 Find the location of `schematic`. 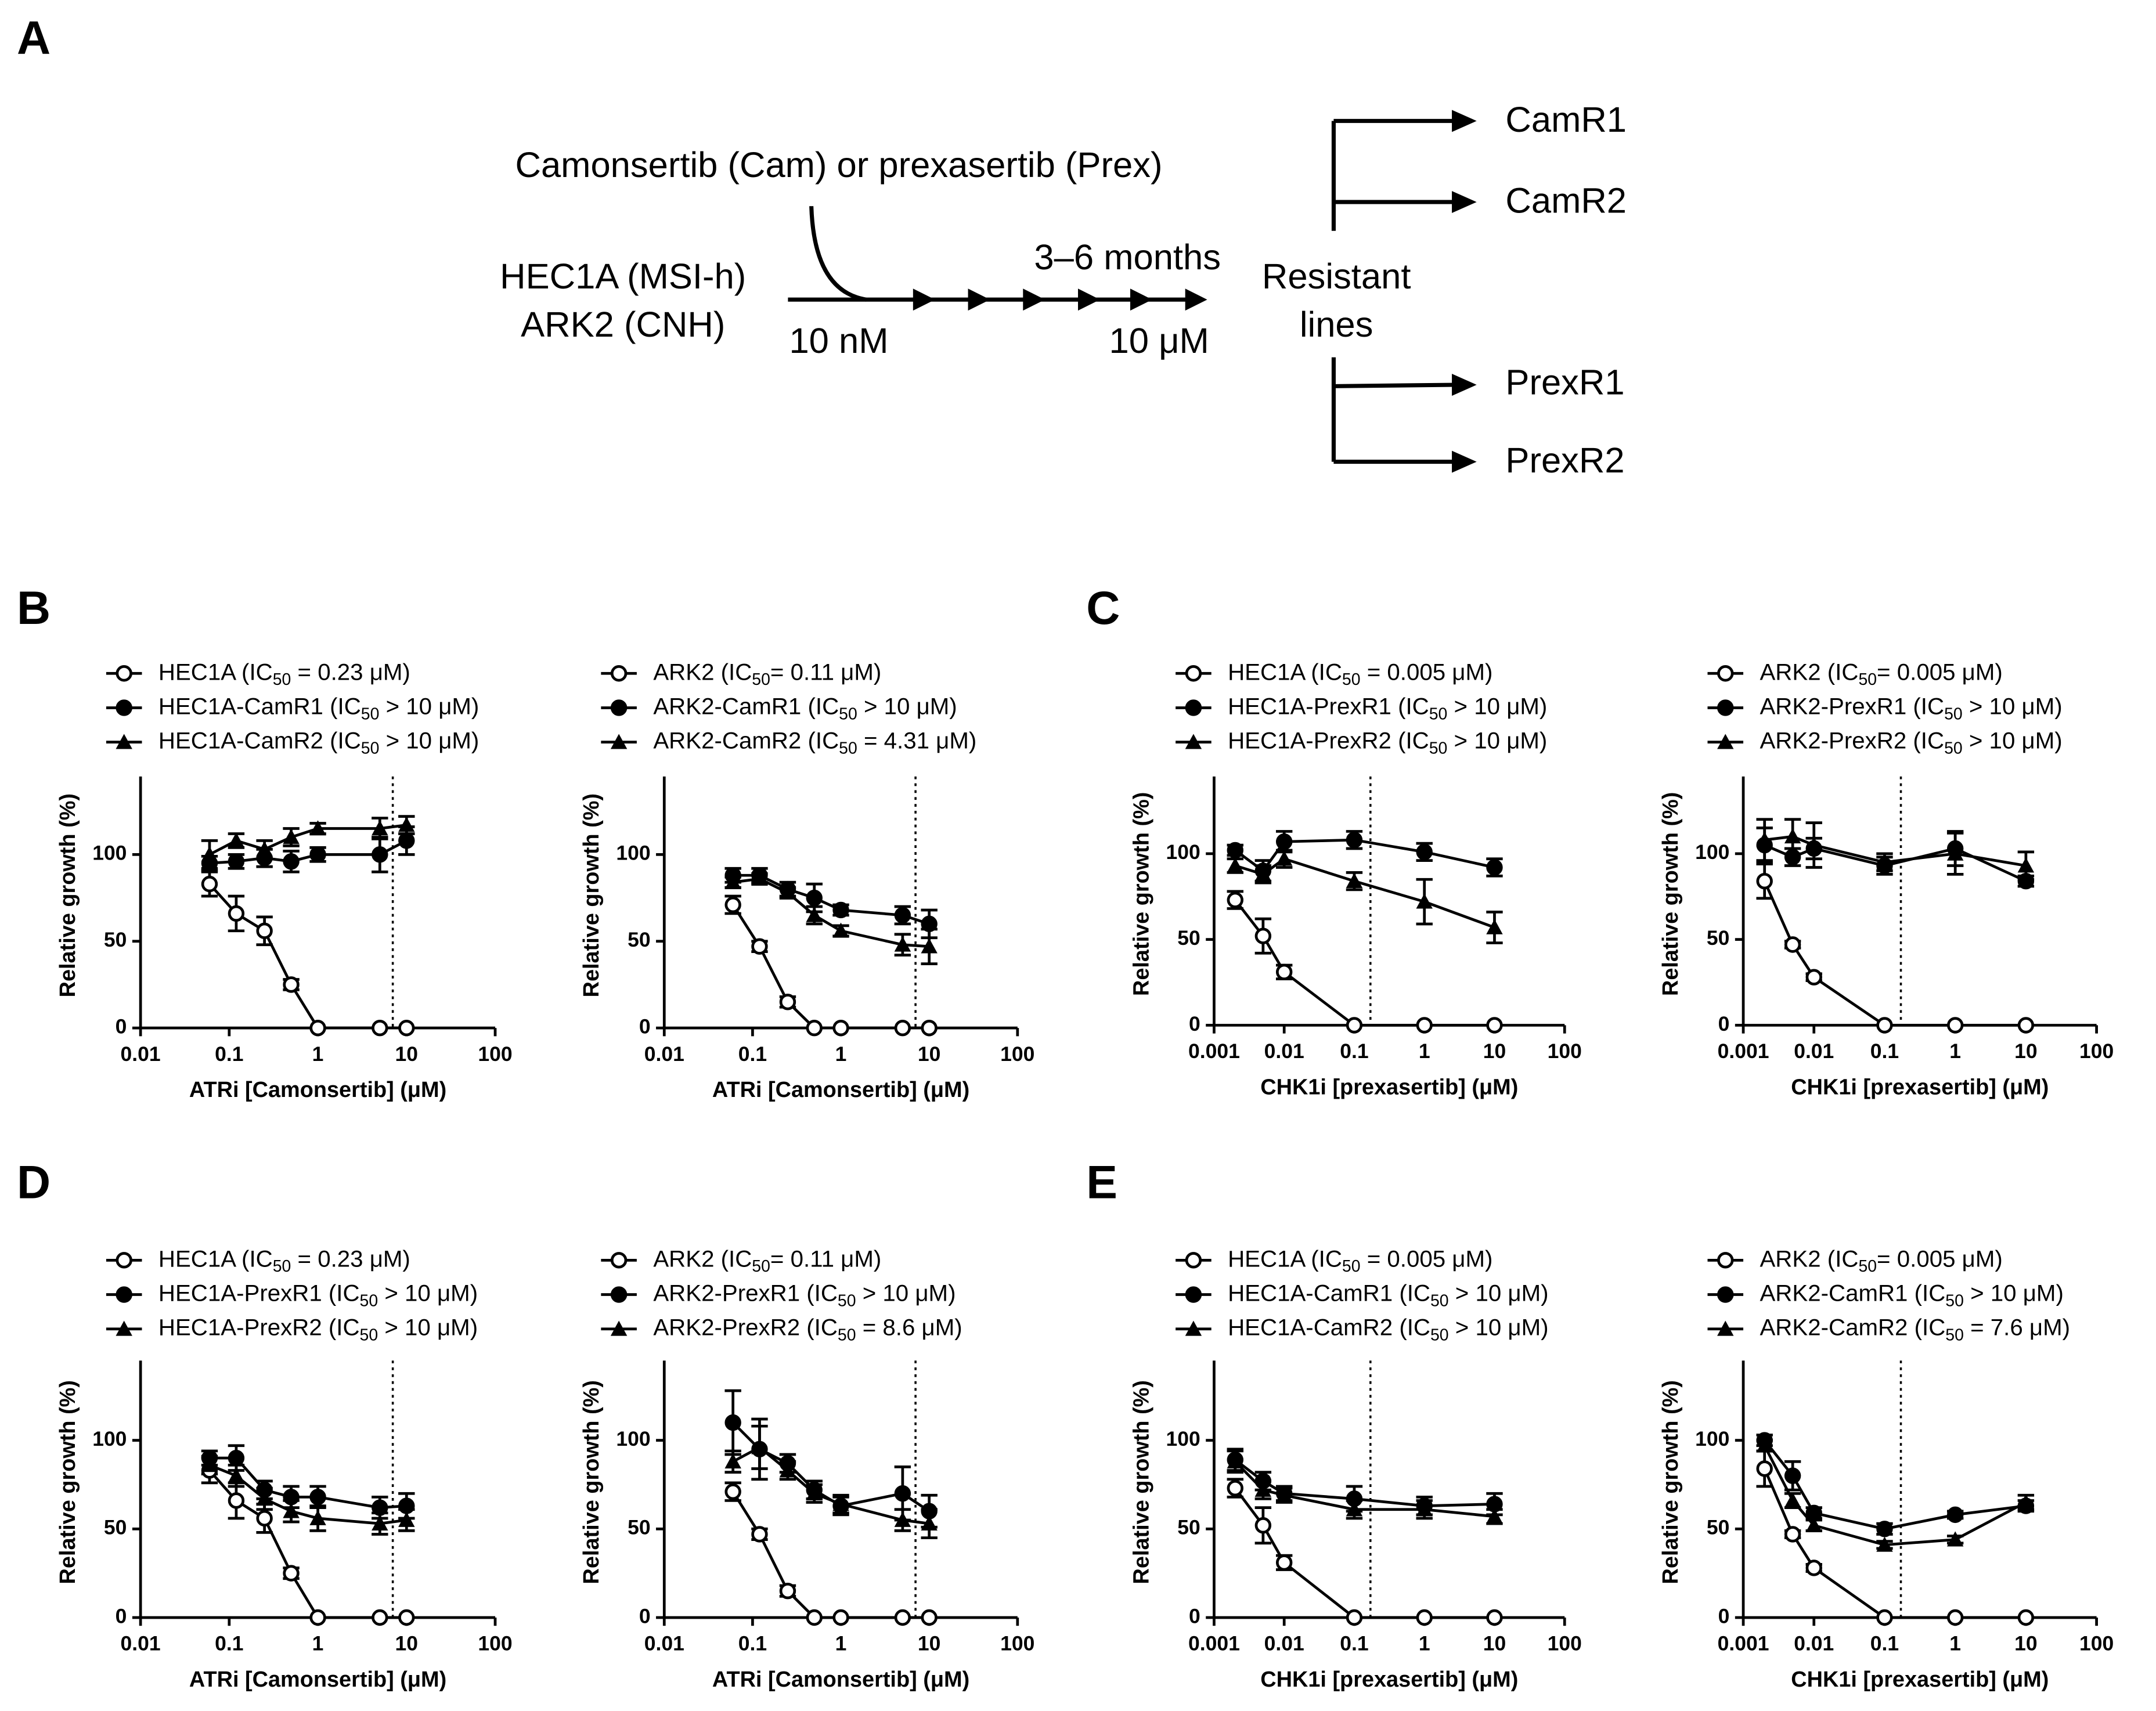

schematic is located at coordinates (1123, 291).